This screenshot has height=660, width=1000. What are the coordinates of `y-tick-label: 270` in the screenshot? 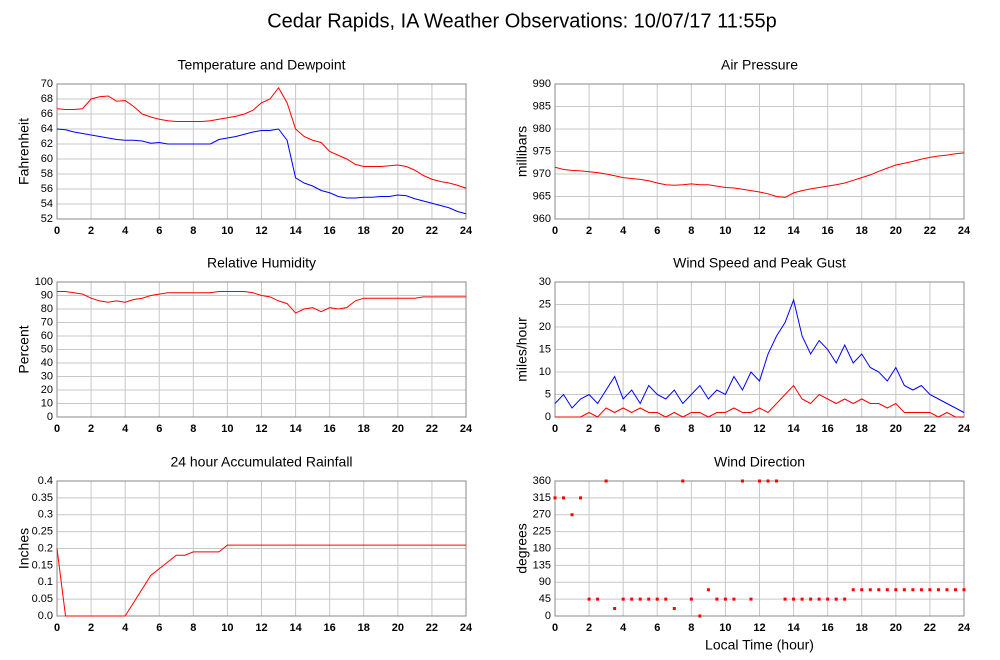 It's located at (542, 515).